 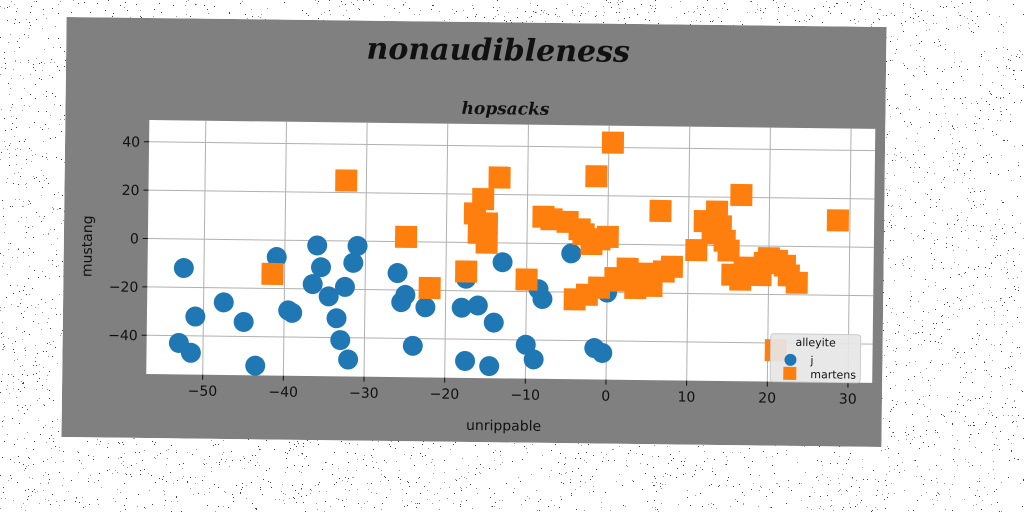 I want to click on x-tick-label: −10, so click(x=525, y=395).